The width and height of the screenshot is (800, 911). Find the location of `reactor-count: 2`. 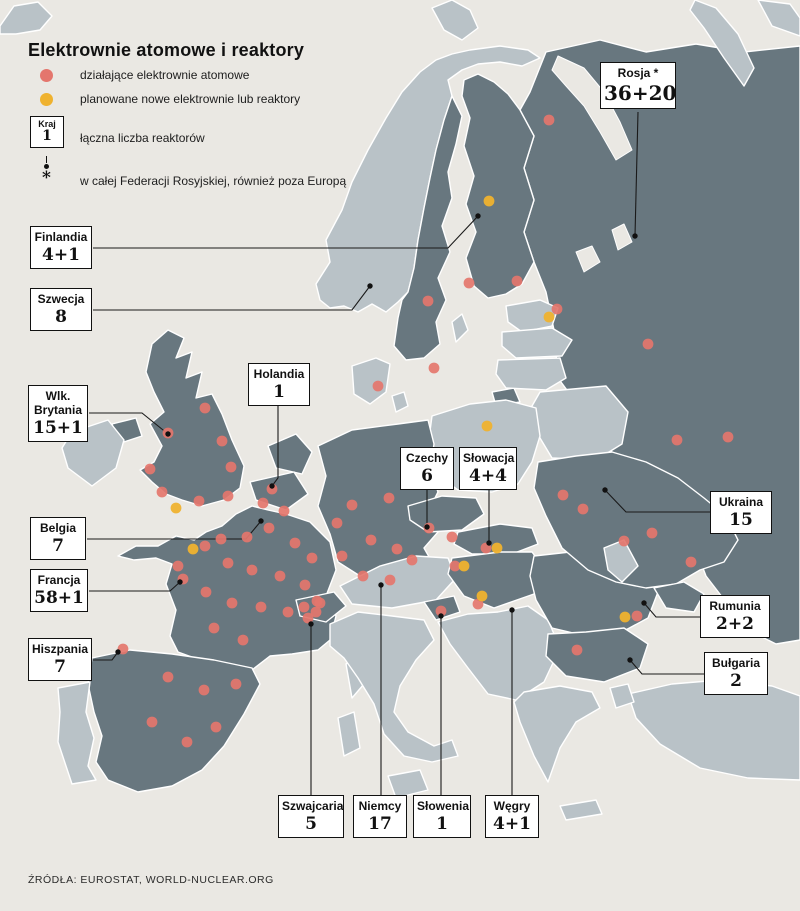

reactor-count: 2 is located at coordinates (736, 680).